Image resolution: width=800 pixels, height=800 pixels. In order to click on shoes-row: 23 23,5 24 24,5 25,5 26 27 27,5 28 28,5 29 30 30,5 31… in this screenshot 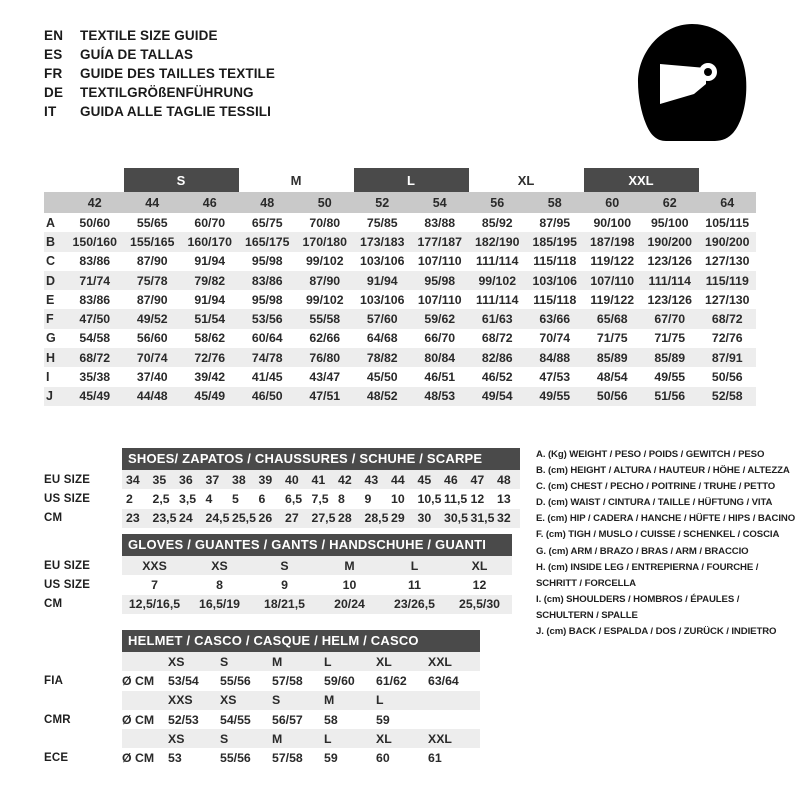, I will do `click(321, 518)`.